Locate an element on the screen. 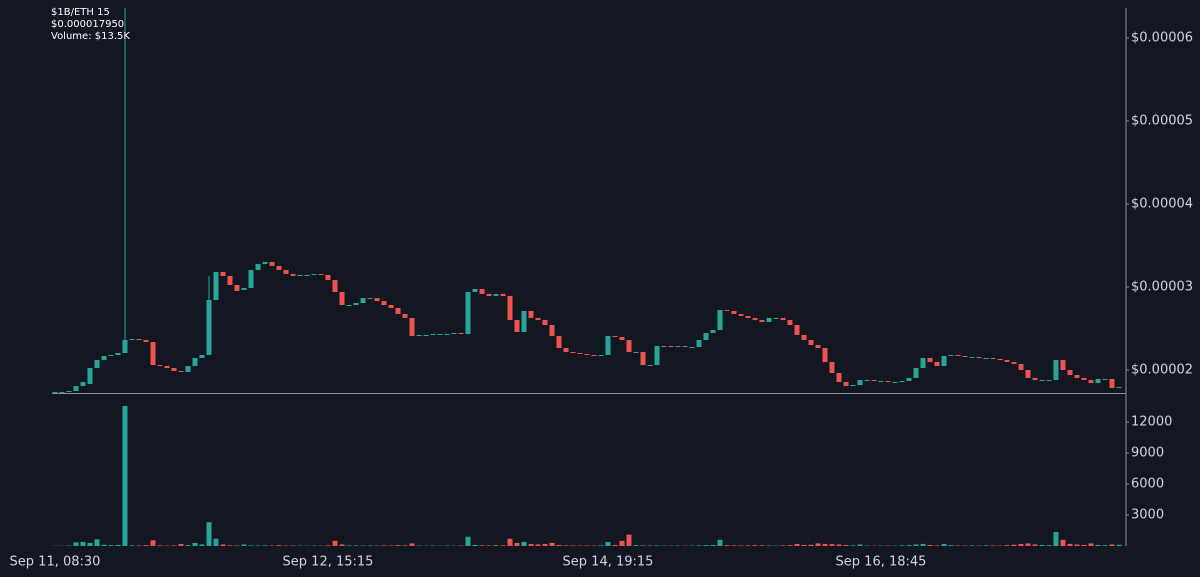 This screenshot has height=577, width=1200. y-tick-label: $0.00006 is located at coordinates (1162, 37).